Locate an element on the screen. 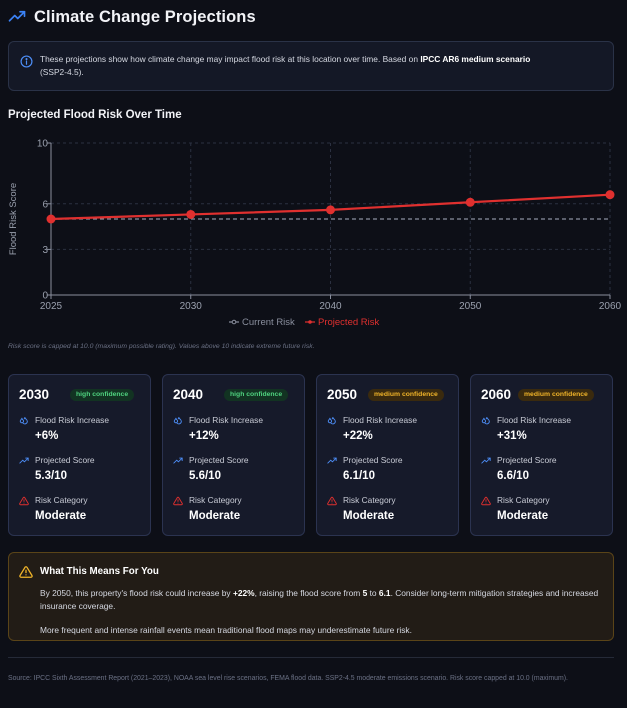  x-tick-label: 2040 is located at coordinates (330, 306).